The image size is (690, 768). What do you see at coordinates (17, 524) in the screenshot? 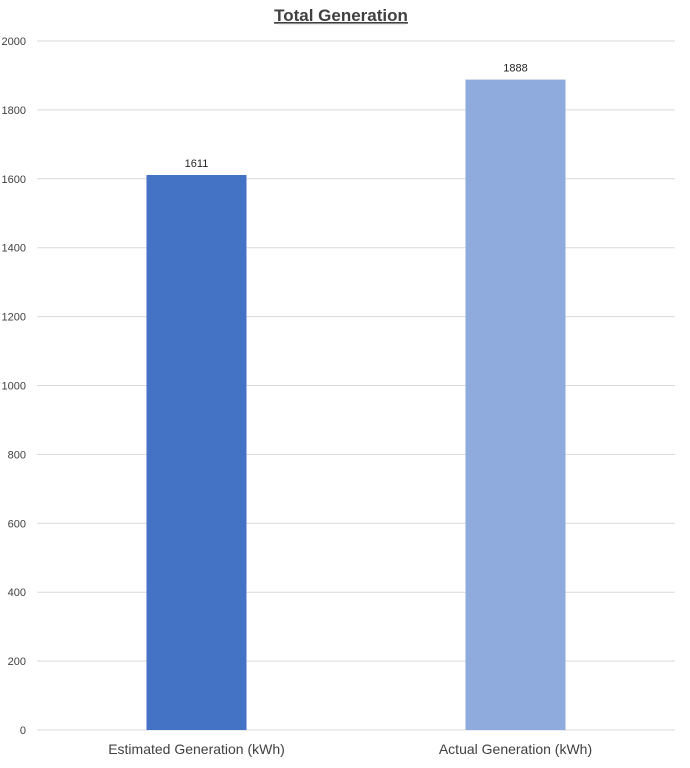
I see `y-tick-label: 600` at bounding box center [17, 524].